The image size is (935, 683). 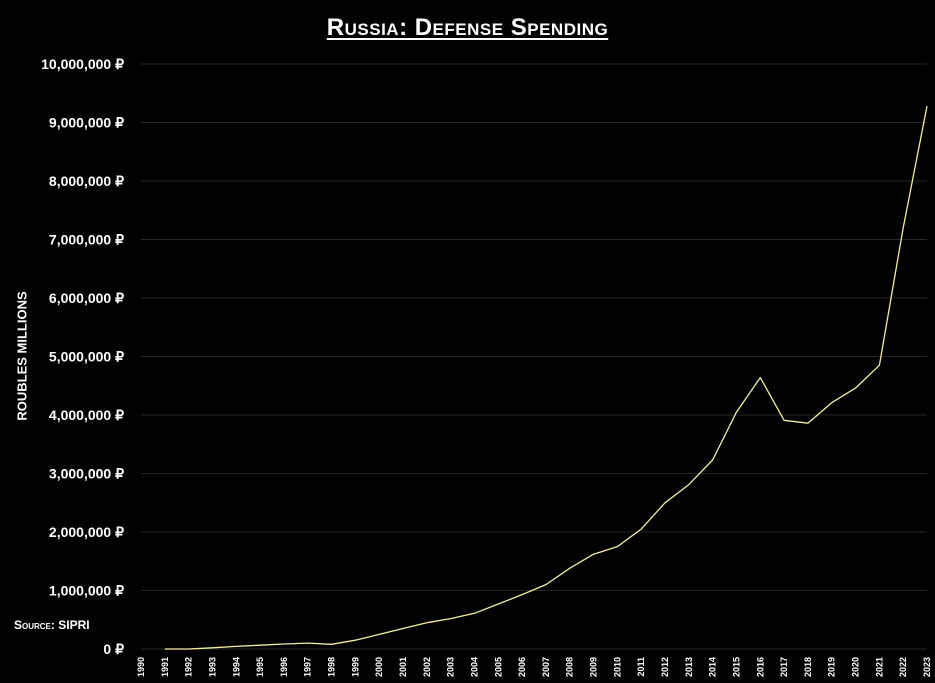 I want to click on y-tick-label: 4,000,000 ₽, so click(x=86, y=415).